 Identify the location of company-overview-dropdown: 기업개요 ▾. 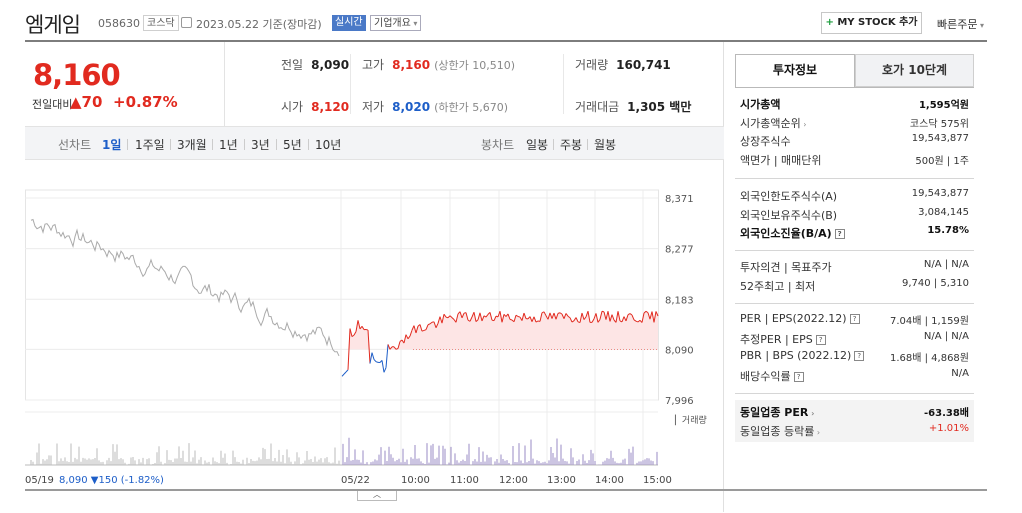
(396, 23).